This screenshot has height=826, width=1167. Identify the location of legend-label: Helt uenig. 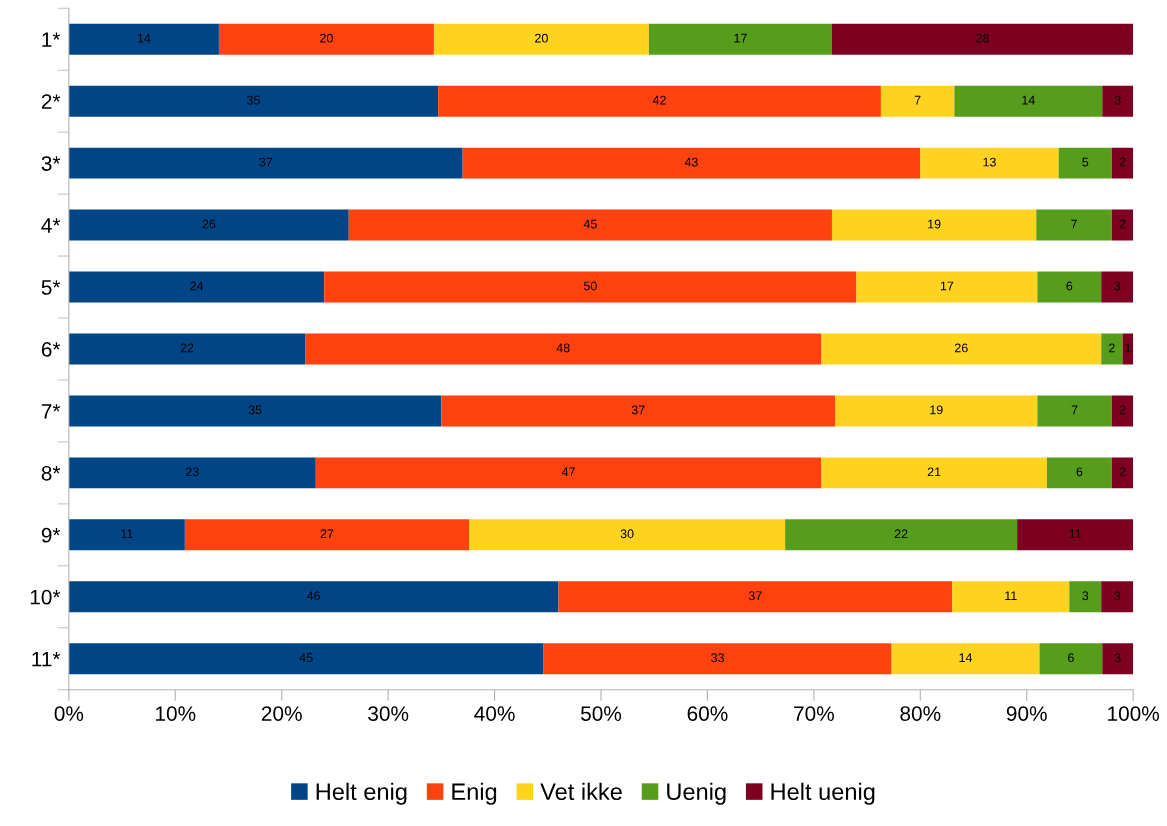
(823, 793).